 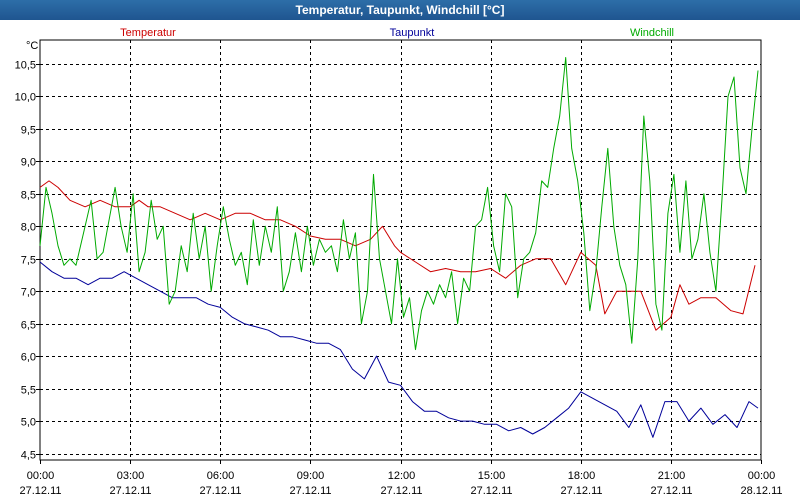 What do you see at coordinates (28, 261) in the screenshot?
I see `y-tick-label: 7,5` at bounding box center [28, 261].